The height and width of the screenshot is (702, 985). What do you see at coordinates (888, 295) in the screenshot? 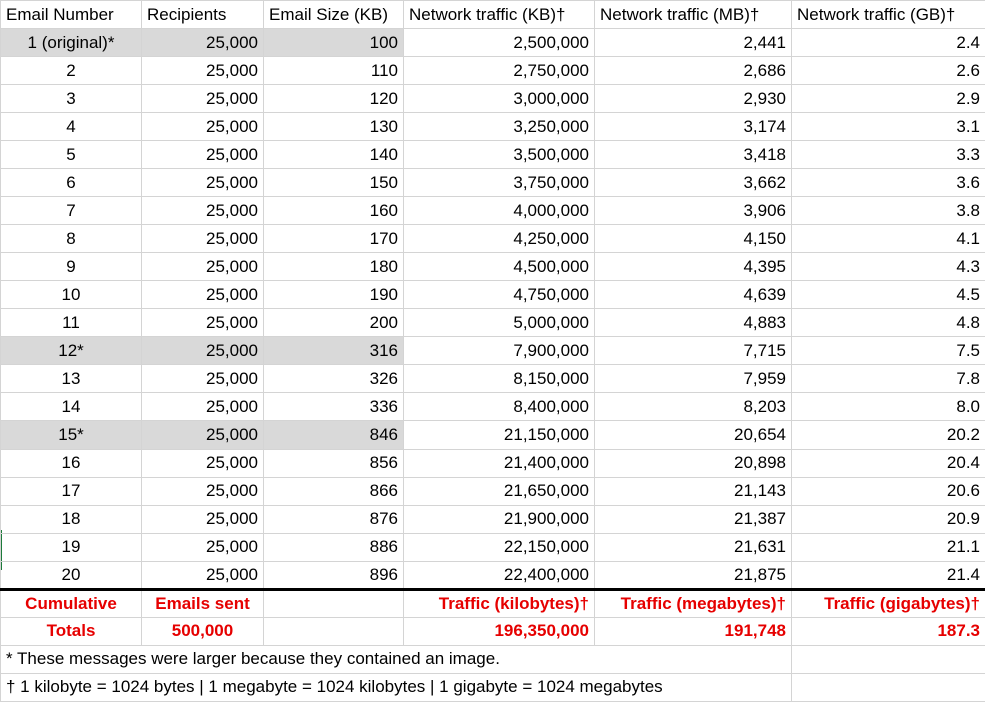
I see `cell-traffic-gb: 4.5` at bounding box center [888, 295].